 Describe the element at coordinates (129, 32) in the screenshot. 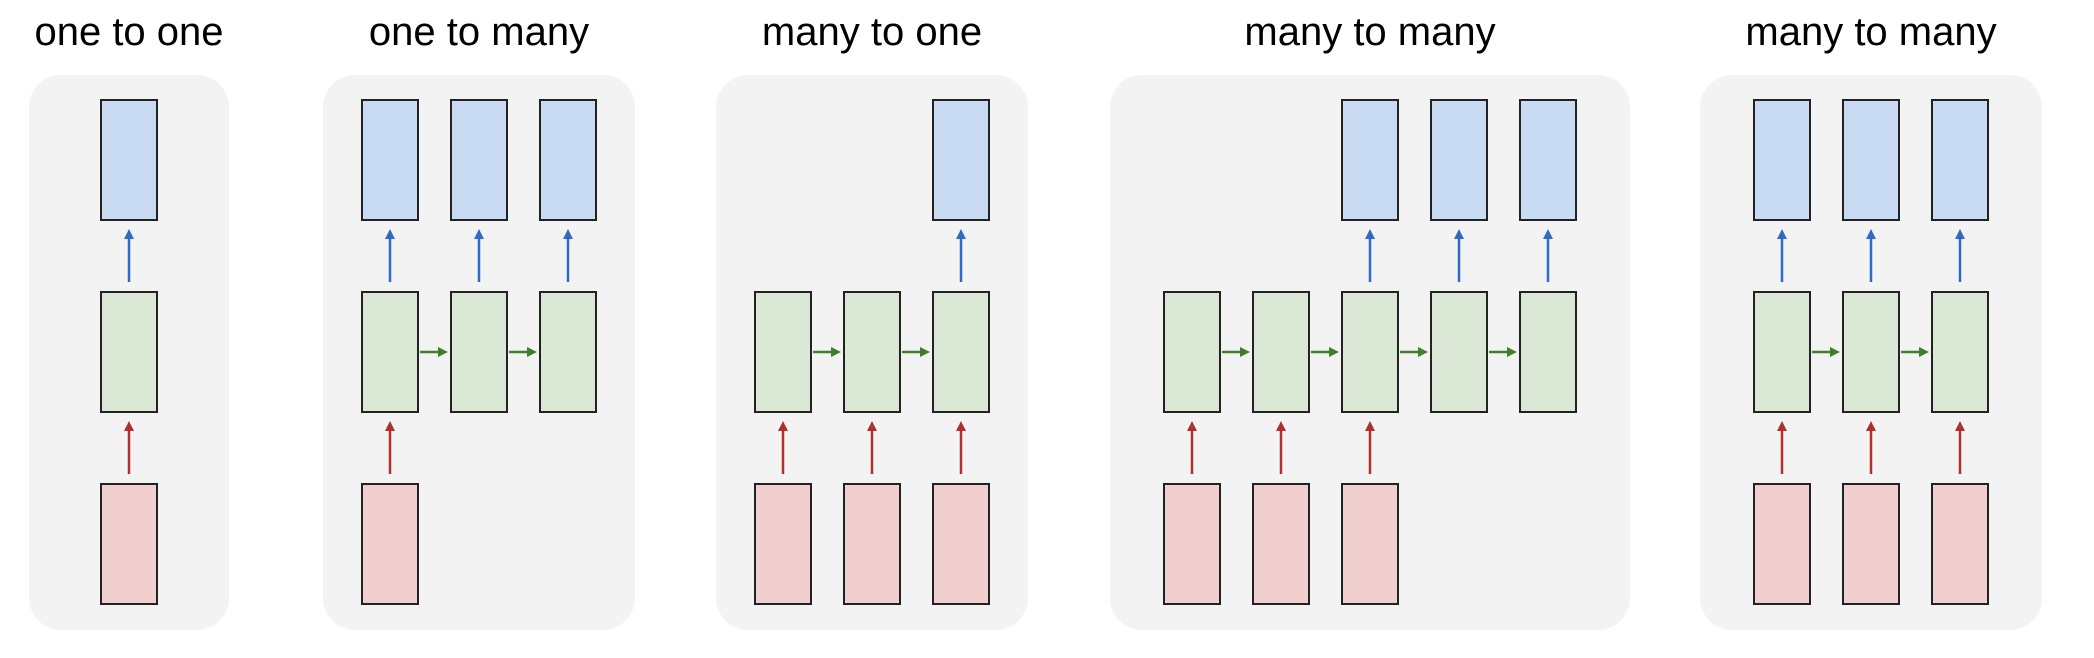

I see `panel-title: one to one` at that location.